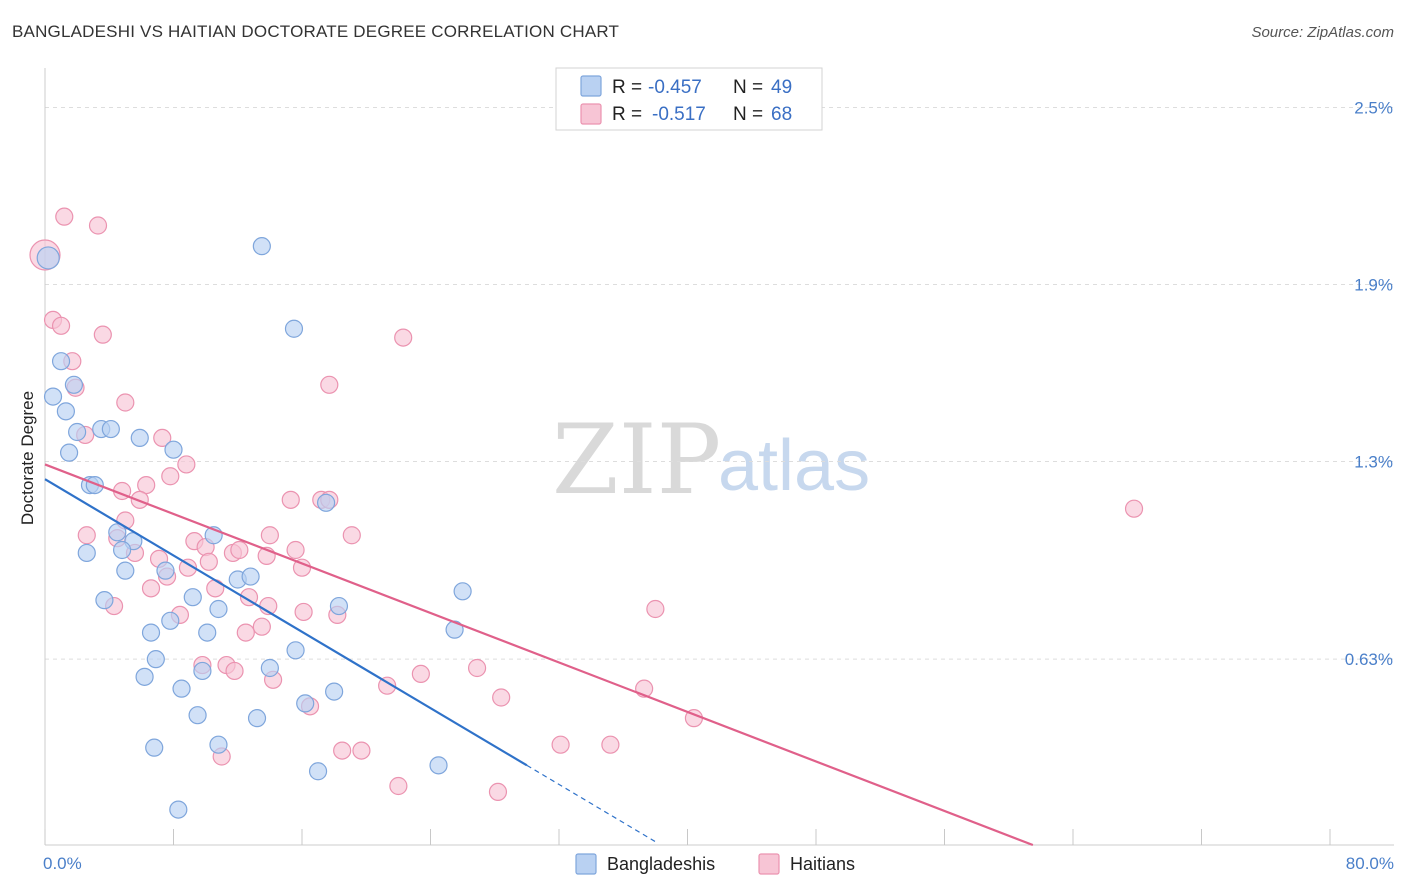 The height and width of the screenshot is (892, 1406). Describe the element at coordinates (1370, 863) in the screenshot. I see `x-tick-label-max: 80.0%` at that location.